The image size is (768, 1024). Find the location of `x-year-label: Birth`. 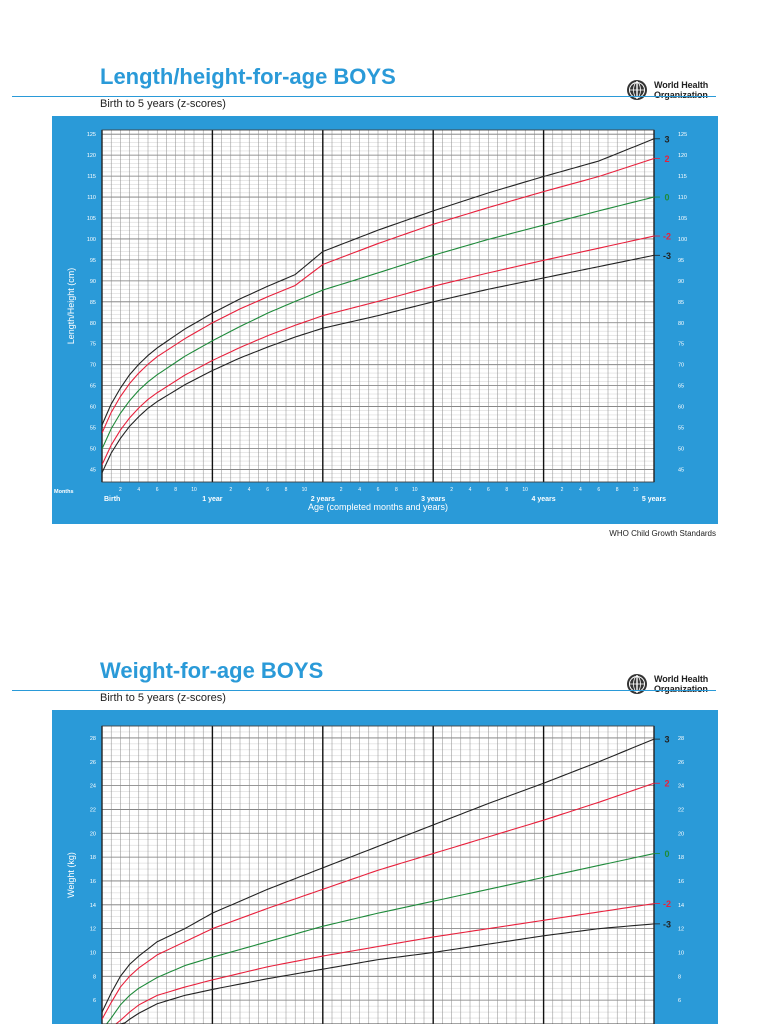

x-year-label: Birth is located at coordinates (112, 499).